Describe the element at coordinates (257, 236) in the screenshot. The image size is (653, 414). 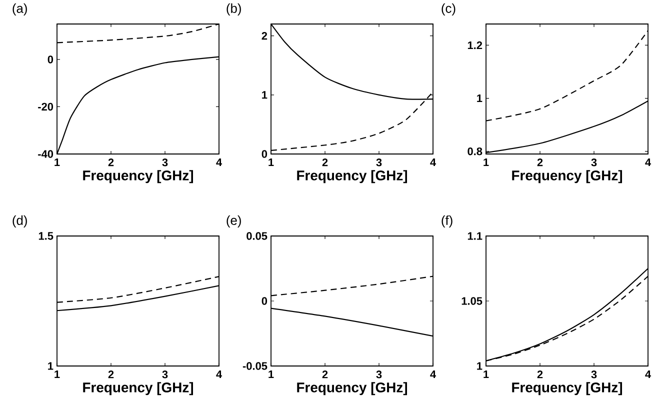
I see `y-tick-label: 0.05` at that location.